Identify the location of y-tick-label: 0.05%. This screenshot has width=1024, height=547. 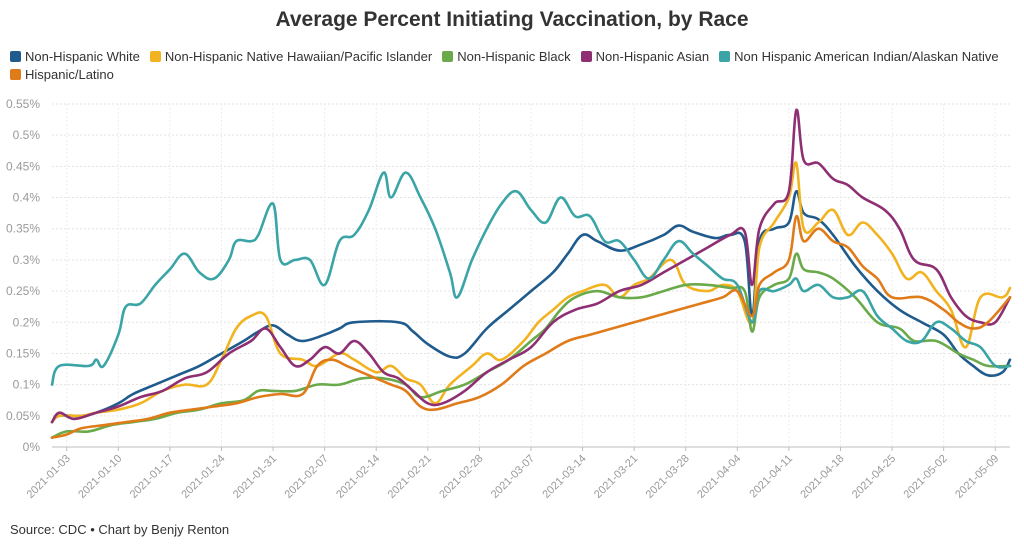
(23, 416).